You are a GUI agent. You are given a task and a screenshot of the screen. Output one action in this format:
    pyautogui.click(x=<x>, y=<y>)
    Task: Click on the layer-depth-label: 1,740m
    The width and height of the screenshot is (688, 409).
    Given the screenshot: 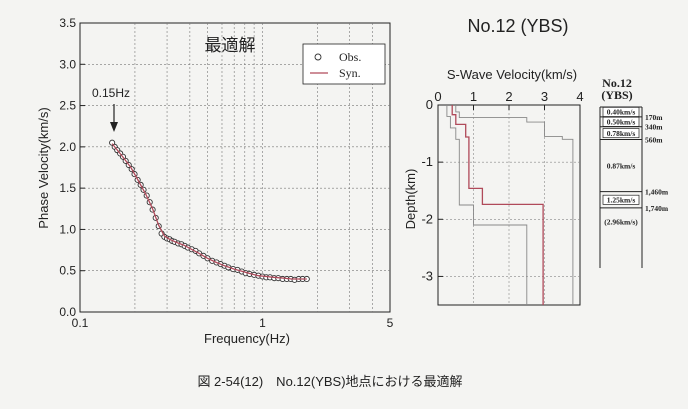 What is the action you would take?
    pyautogui.click(x=657, y=208)
    